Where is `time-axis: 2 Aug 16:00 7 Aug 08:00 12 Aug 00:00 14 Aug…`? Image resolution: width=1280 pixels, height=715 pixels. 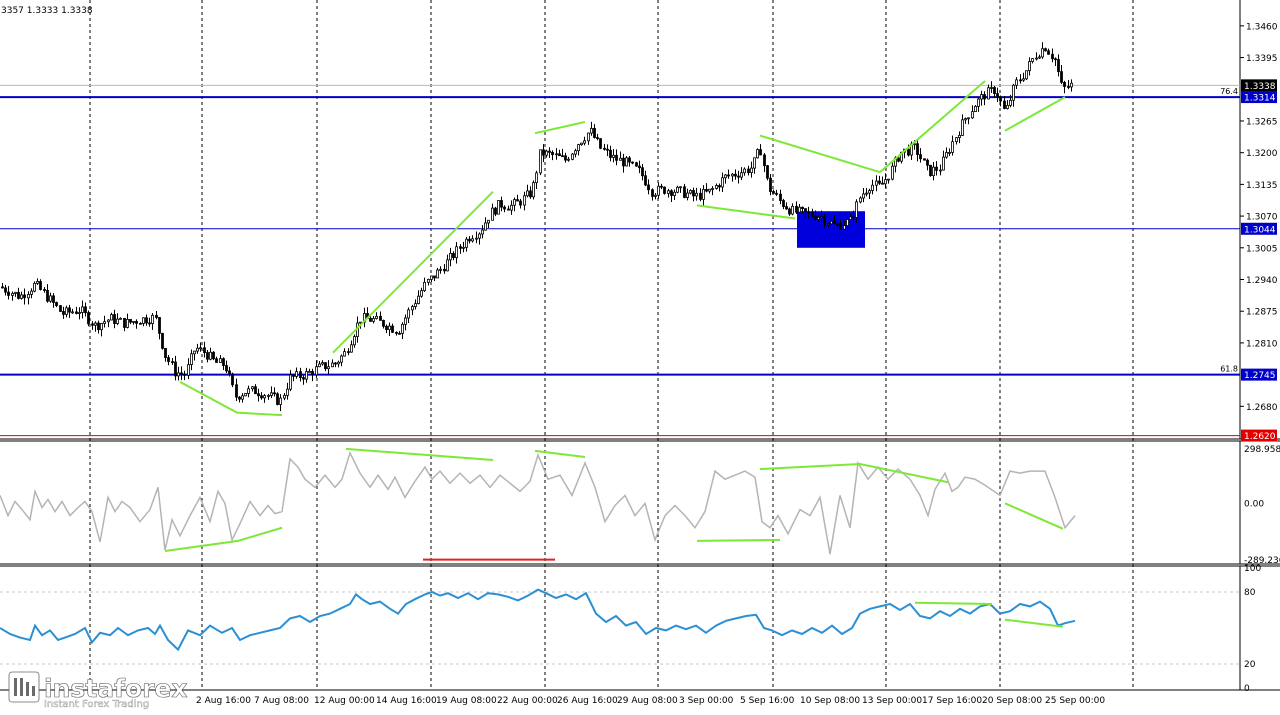
time-axis: 2 Aug 16:00 7 Aug 08:00 12 Aug 00:00 14 Aug… is located at coordinates (650, 701).